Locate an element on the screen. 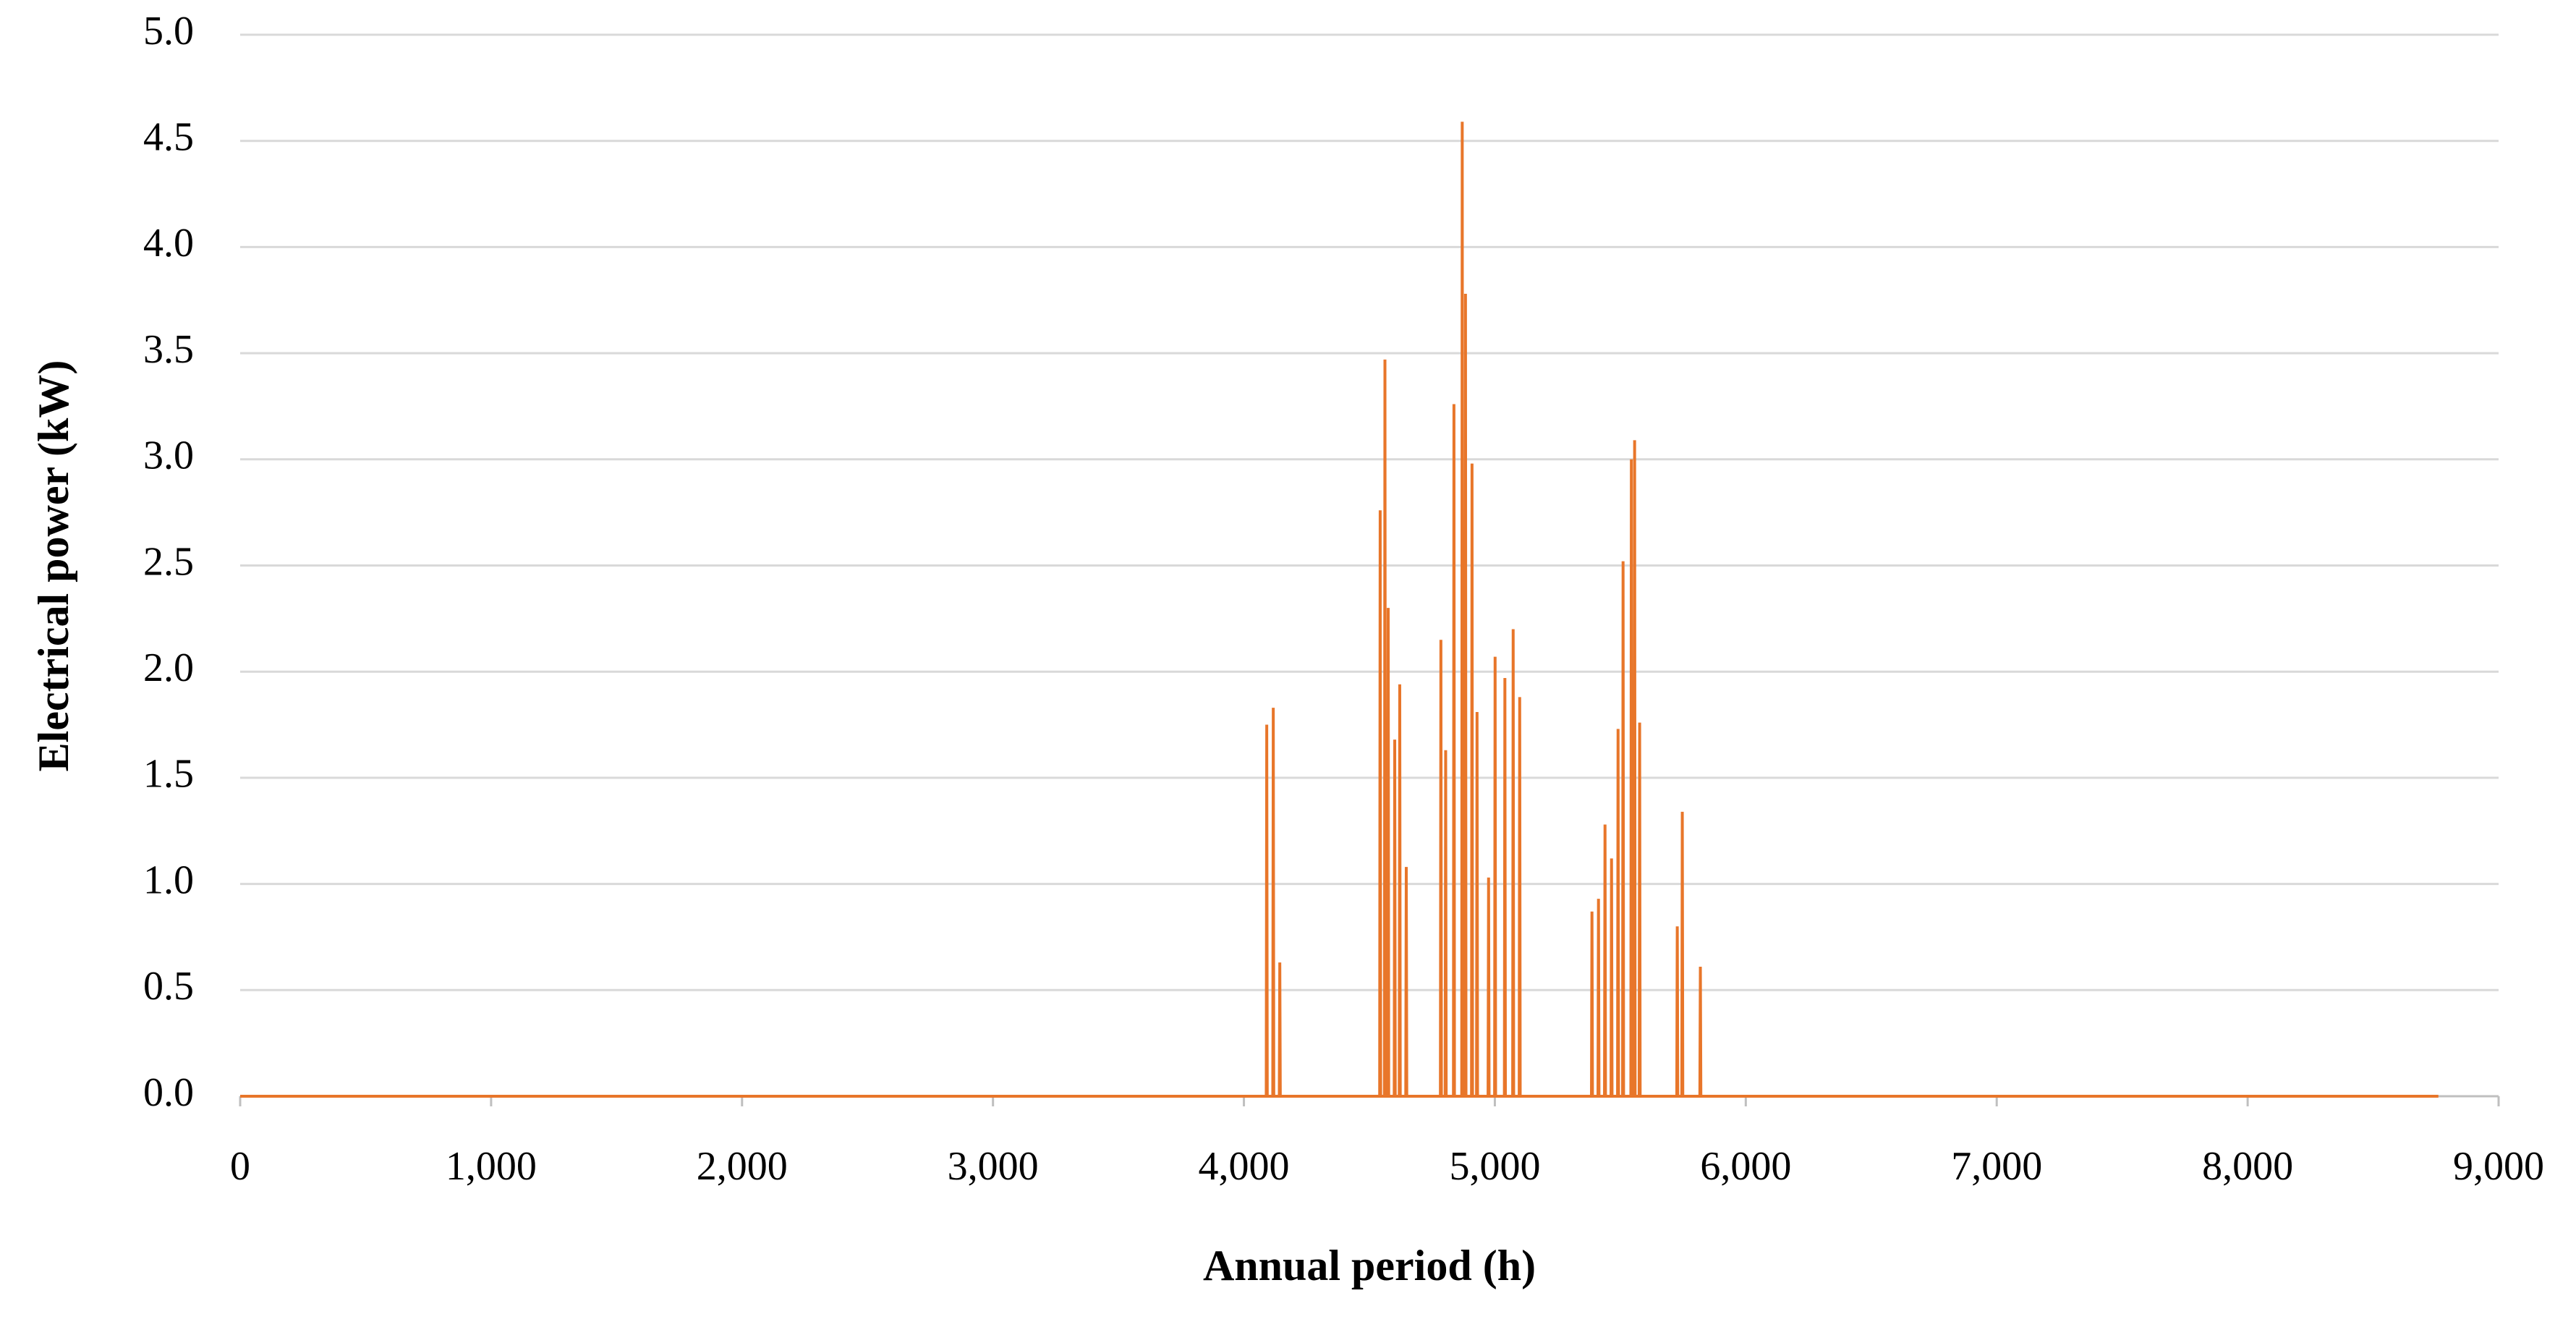 Image resolution: width=2576 pixels, height=1322 pixels. y-tick-label: 1.0 is located at coordinates (168, 879).